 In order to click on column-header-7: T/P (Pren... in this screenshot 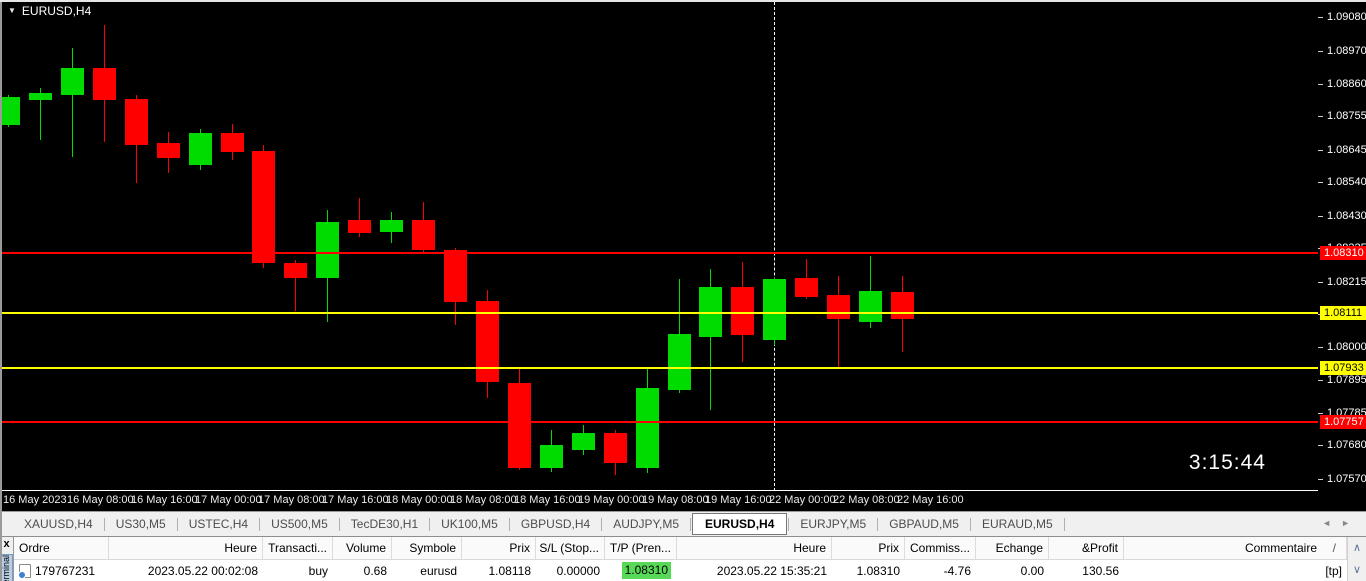, I will do `click(641, 548)`.